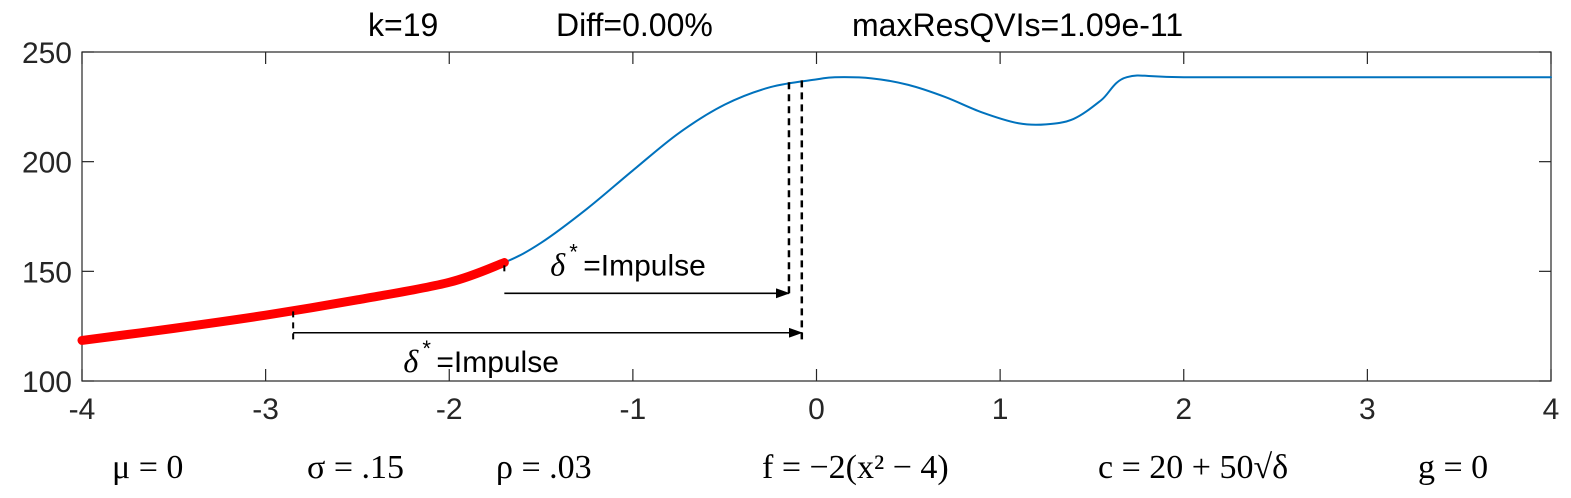  What do you see at coordinates (403, 25) in the screenshot?
I see `title-k: k=19` at bounding box center [403, 25].